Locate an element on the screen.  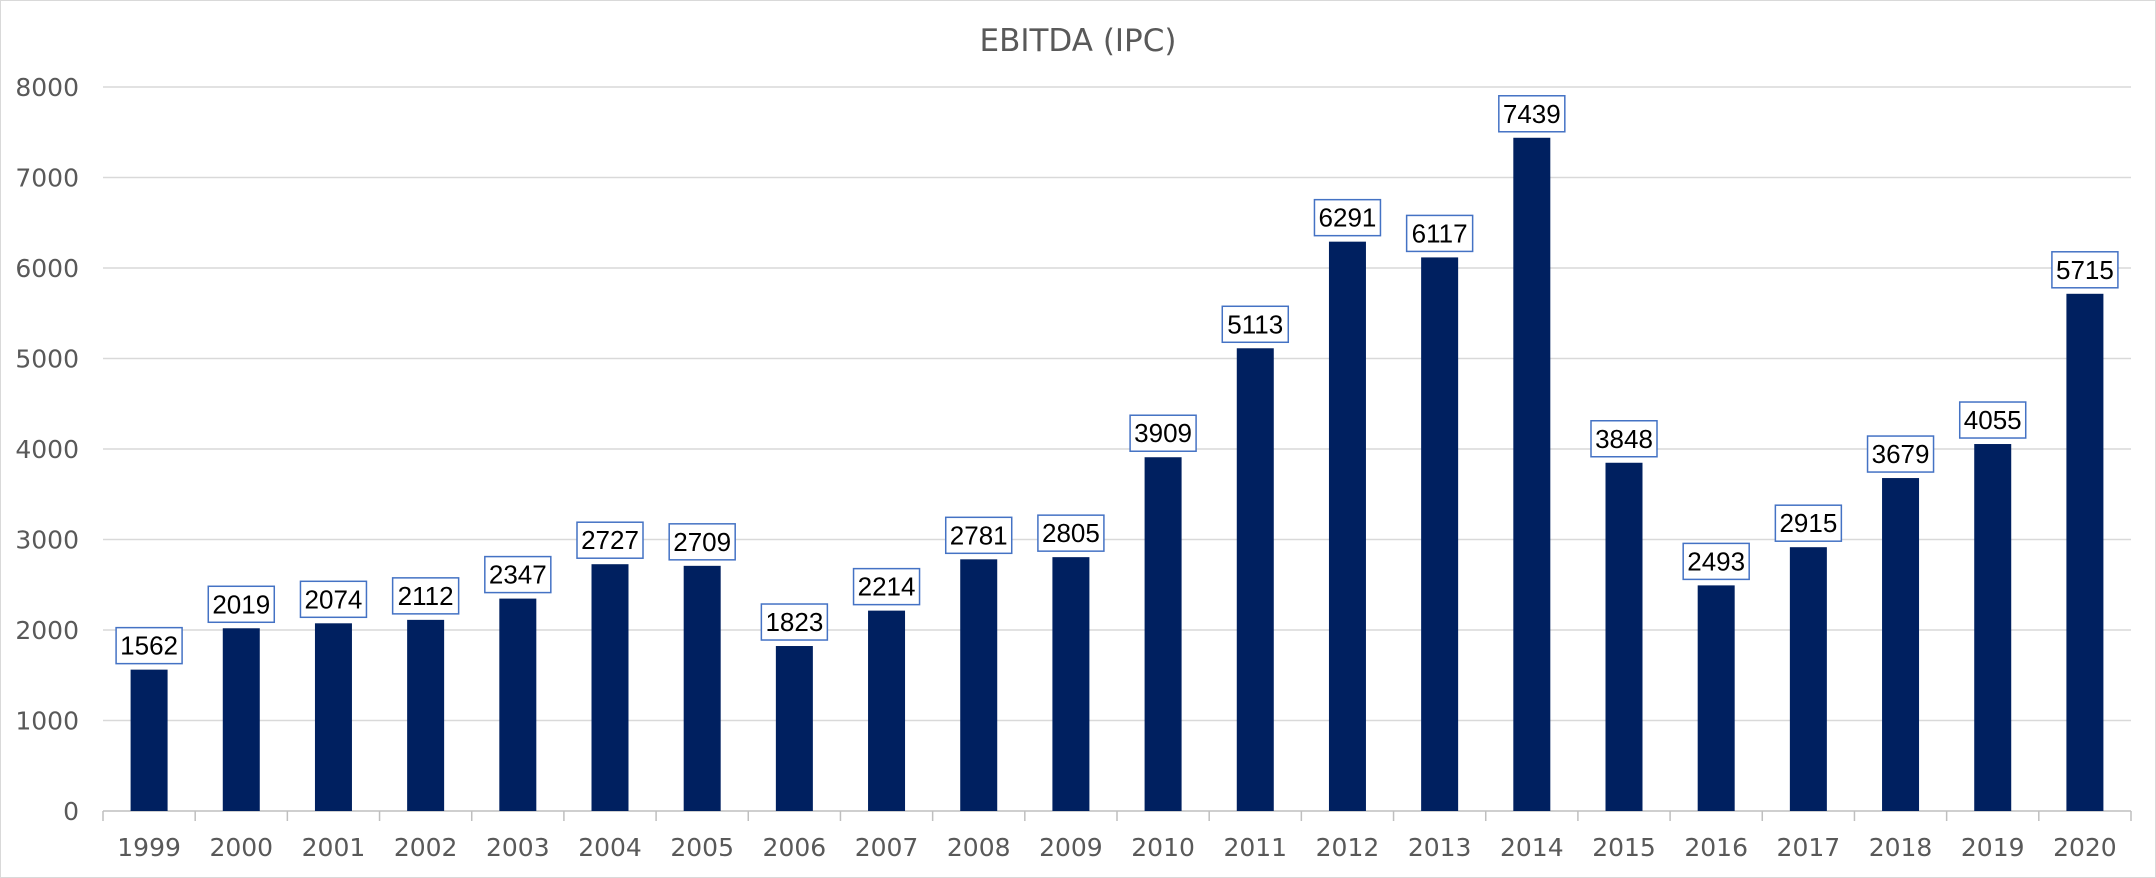
bar-2013 is located at coordinates (1440, 534).